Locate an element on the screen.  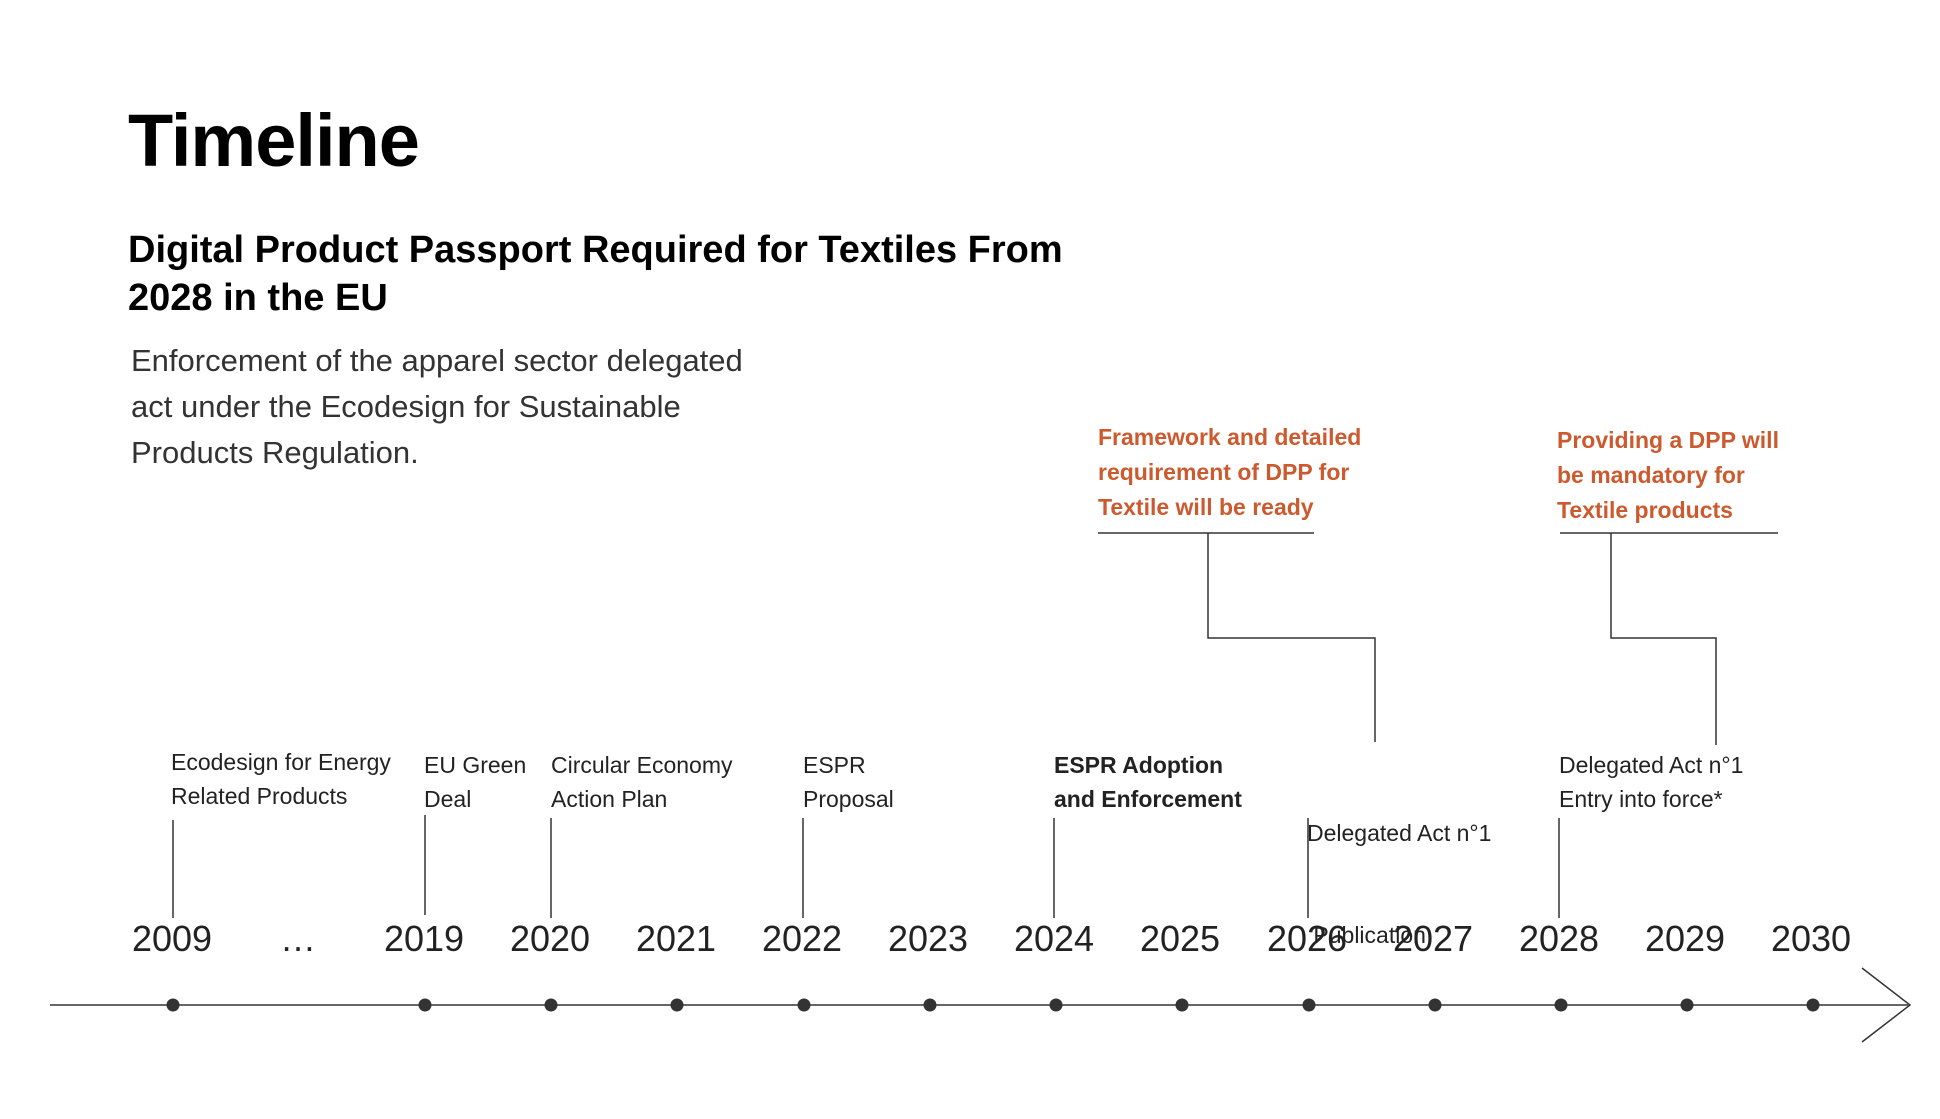
event-2022: ESPR Proposal is located at coordinates (848, 782).